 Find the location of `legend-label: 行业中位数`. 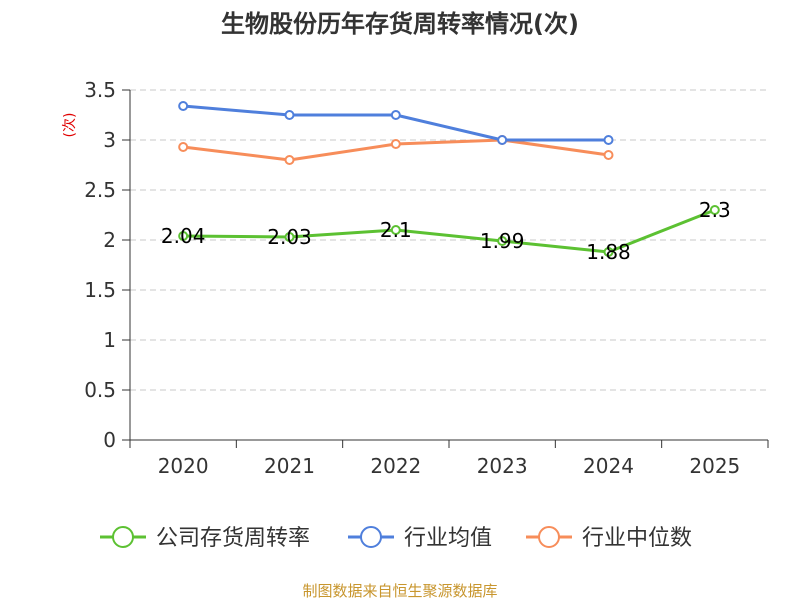

legend-label: 行业中位数 is located at coordinates (637, 538).